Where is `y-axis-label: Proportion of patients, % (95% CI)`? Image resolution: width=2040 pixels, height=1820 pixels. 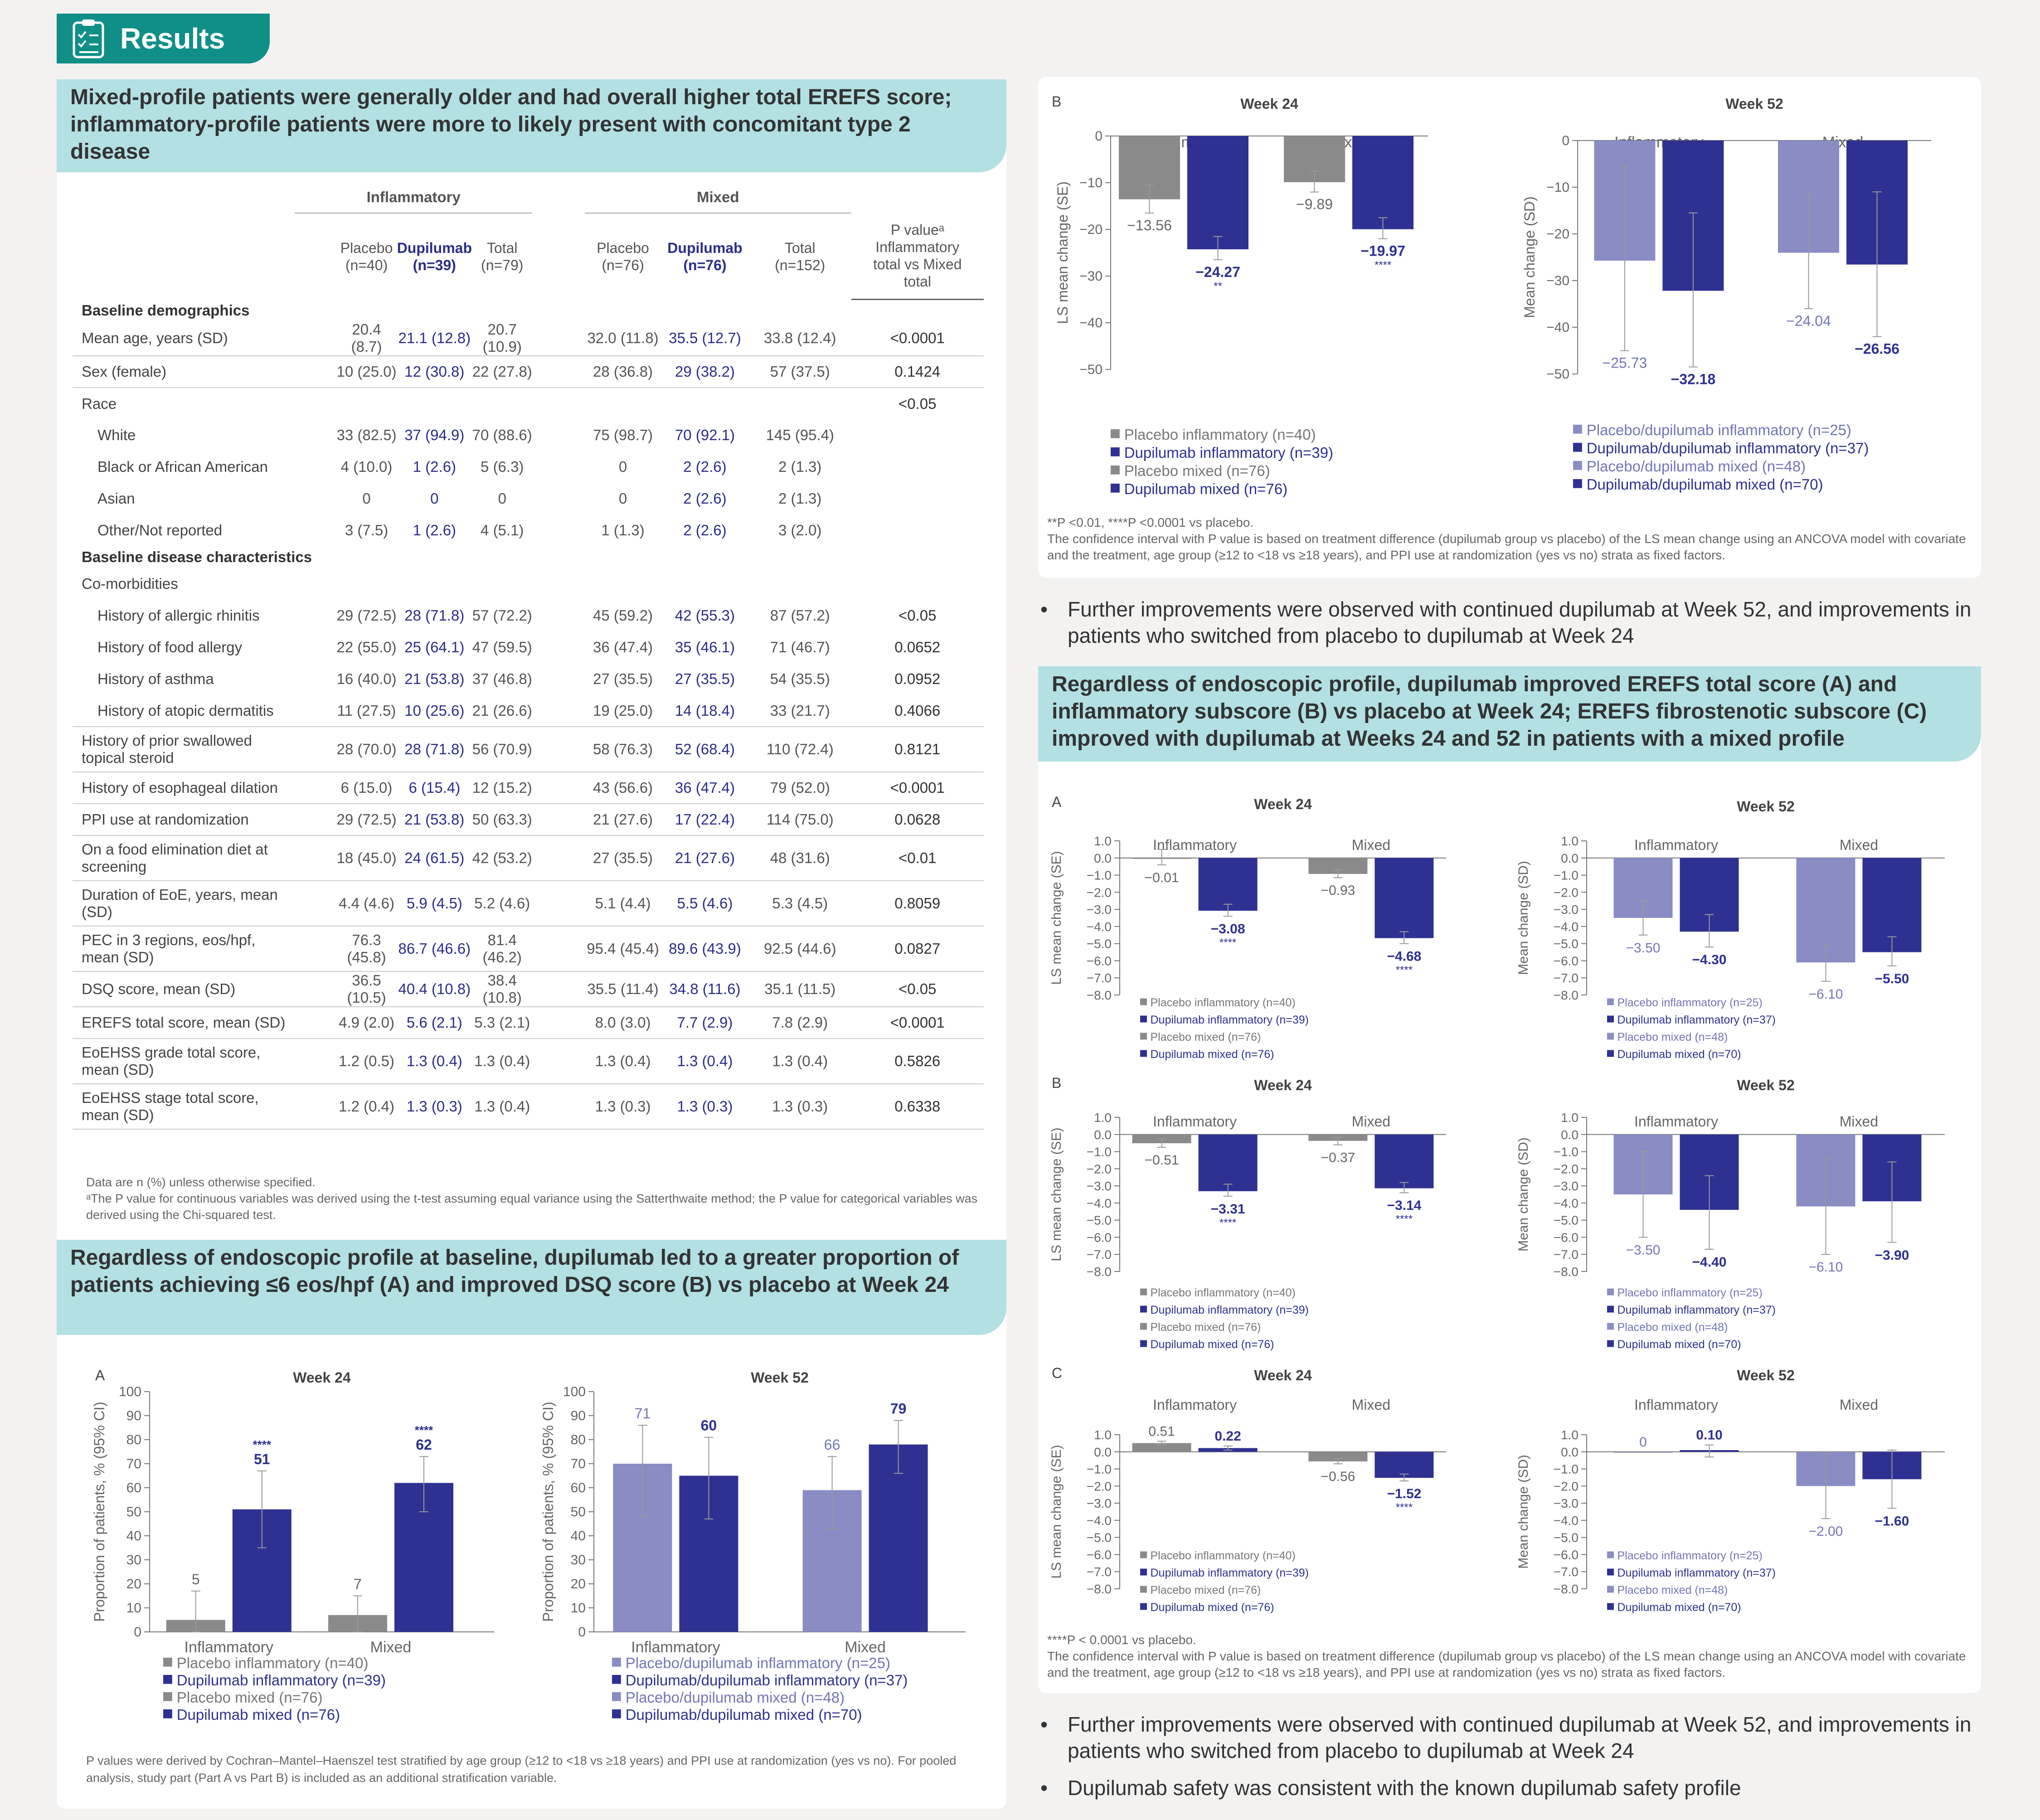 y-axis-label: Proportion of patients, % (95% CI) is located at coordinates (548, 1512).